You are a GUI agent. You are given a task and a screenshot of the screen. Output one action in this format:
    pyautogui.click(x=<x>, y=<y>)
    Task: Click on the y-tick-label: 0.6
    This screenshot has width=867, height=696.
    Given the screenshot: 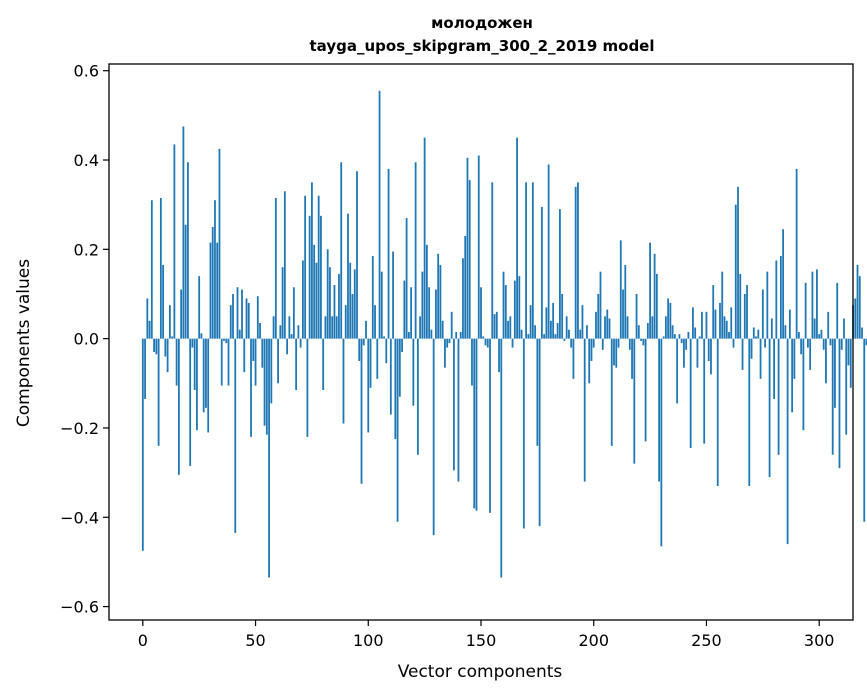 What is the action you would take?
    pyautogui.click(x=86, y=71)
    